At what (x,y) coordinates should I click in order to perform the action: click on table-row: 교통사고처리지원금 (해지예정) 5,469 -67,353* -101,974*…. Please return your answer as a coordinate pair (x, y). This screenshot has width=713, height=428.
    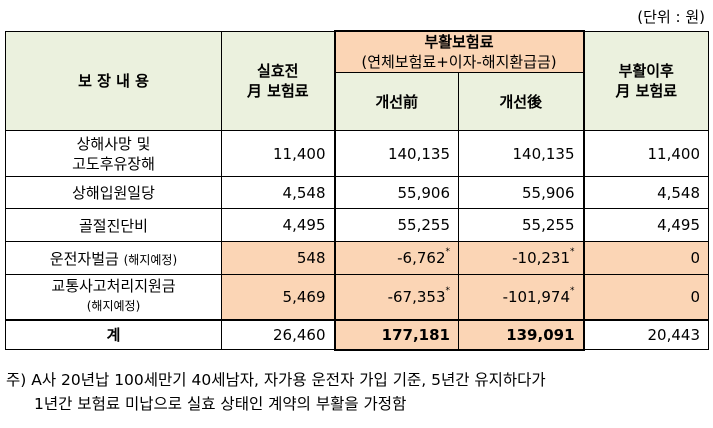
    Looking at the image, I should click on (357, 297).